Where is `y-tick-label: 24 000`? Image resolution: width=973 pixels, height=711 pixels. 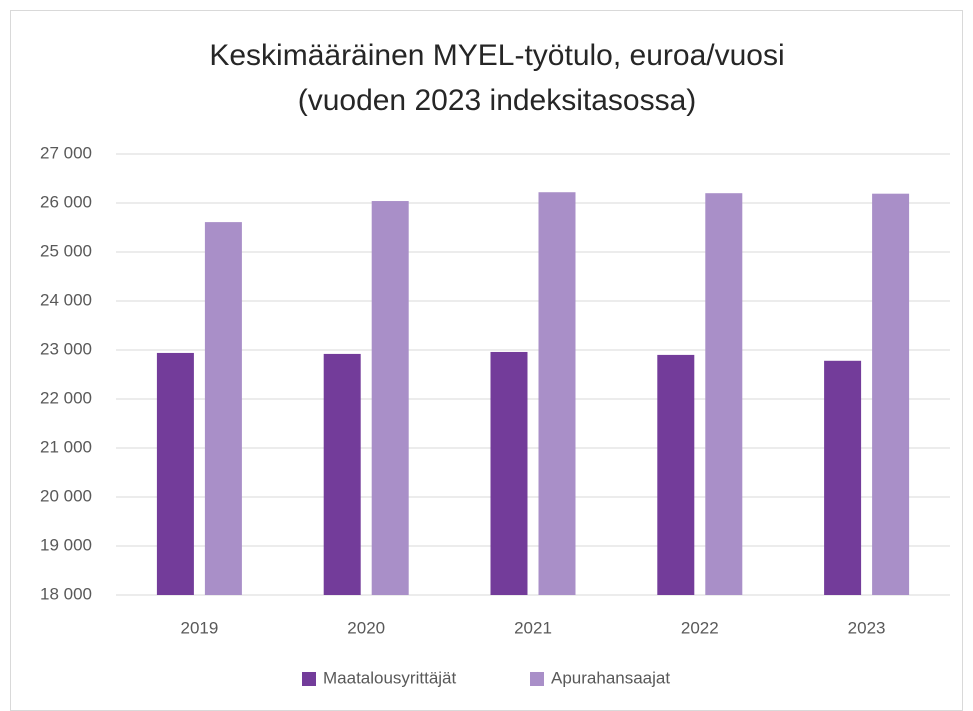
y-tick-label: 24 000 is located at coordinates (66, 299).